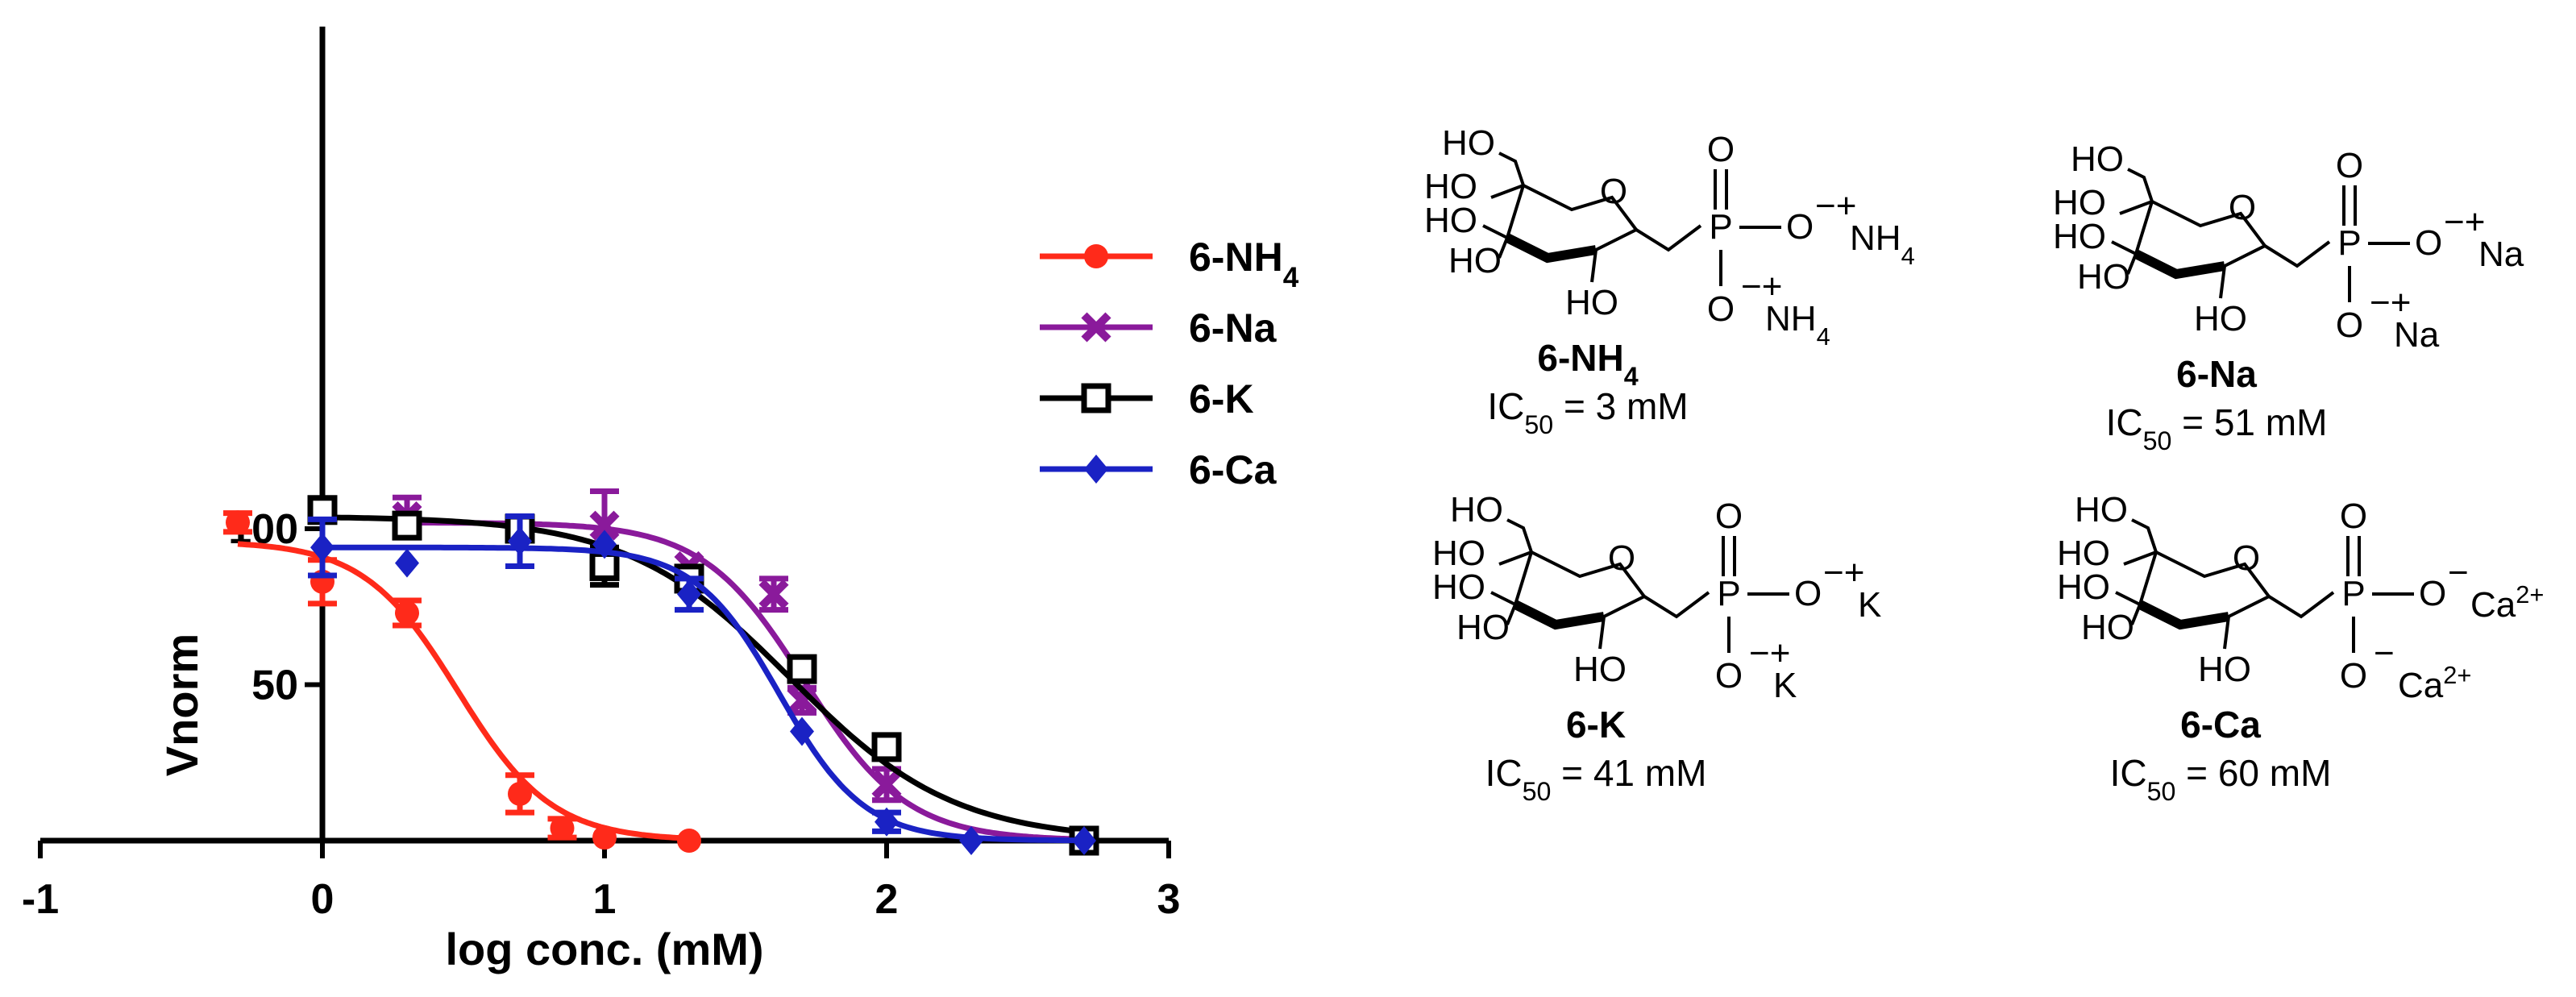  What do you see at coordinates (605, 900) in the screenshot?
I see `x-tick-label: 1` at bounding box center [605, 900].